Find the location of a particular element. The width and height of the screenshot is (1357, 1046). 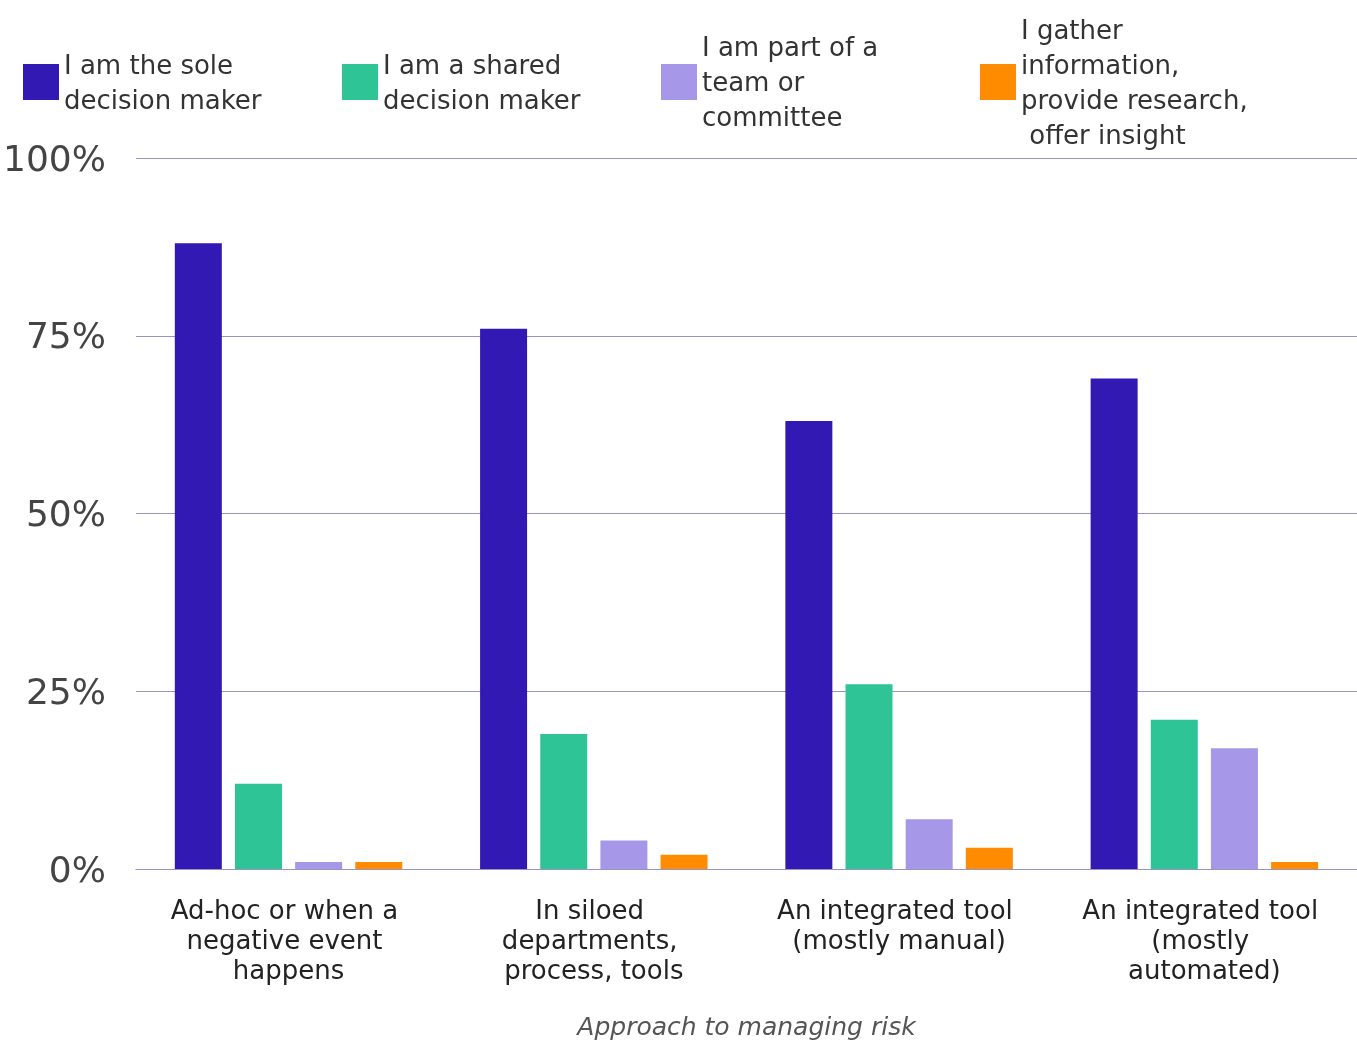

legend-label: I am part of a team or committee is located at coordinates (794, 82).